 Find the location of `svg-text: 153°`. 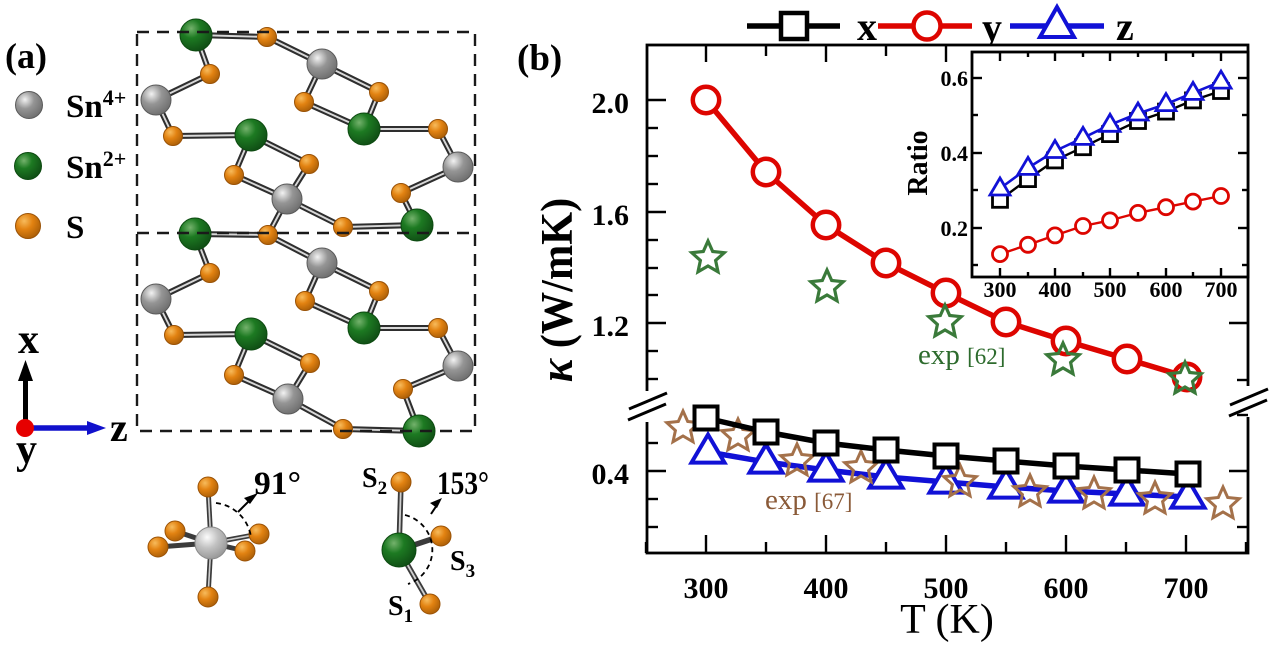

svg-text: 153° is located at coordinates (463, 484).